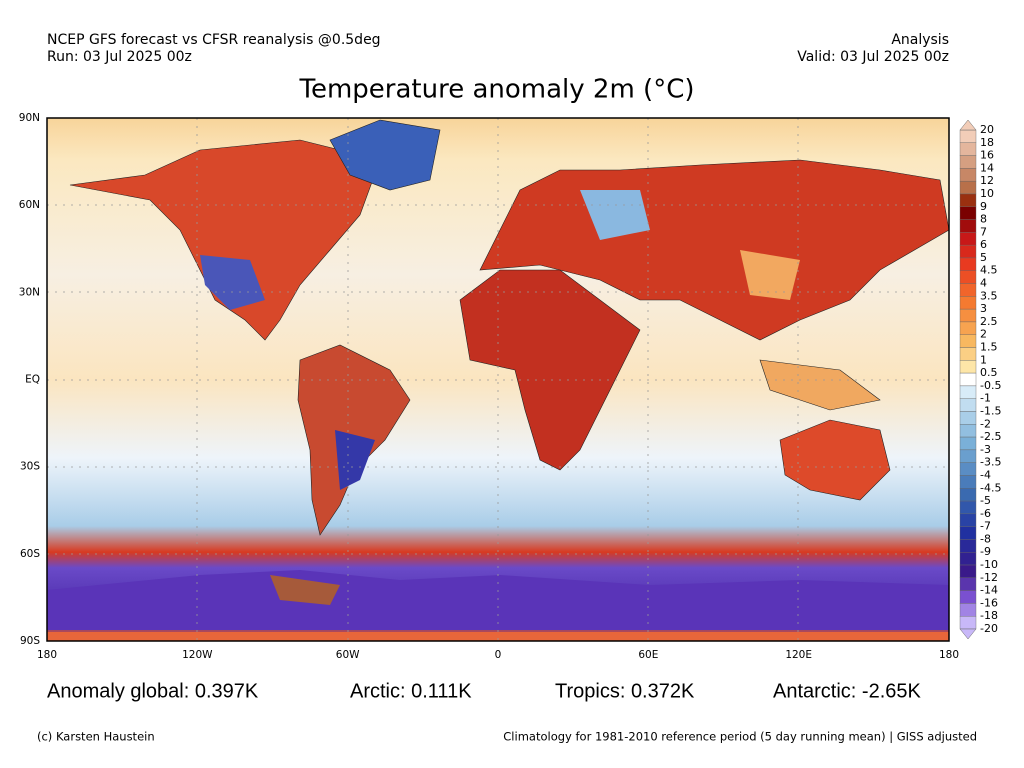 This screenshot has height=768, width=1024. What do you see at coordinates (989, 590) in the screenshot?
I see `colorbar-label: -14` at bounding box center [989, 590].